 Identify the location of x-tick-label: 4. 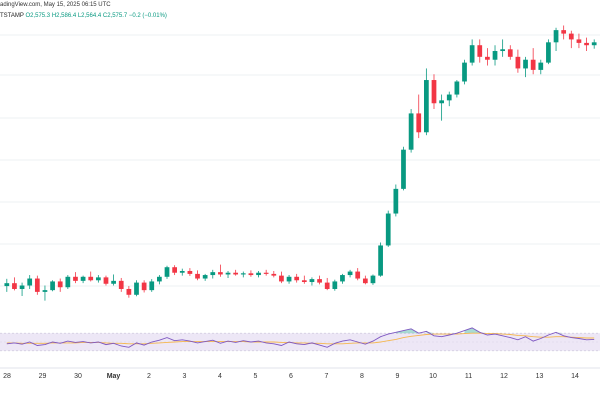
(220, 376).